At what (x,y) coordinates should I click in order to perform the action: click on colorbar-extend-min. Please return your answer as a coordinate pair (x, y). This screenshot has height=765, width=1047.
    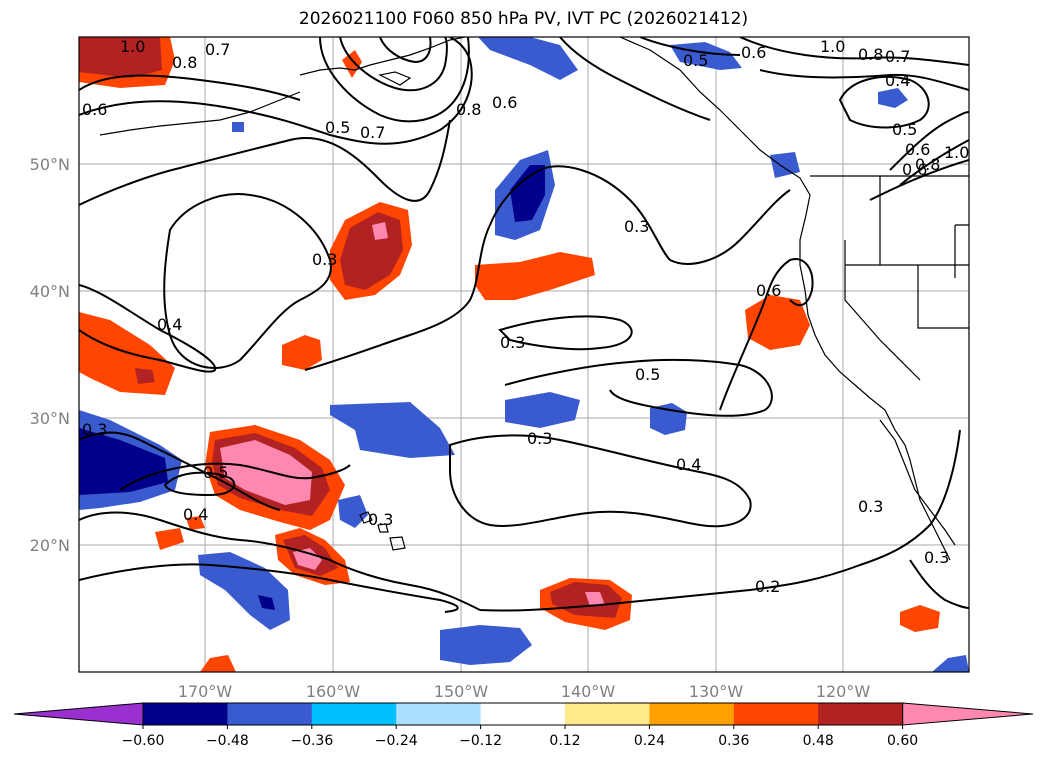
    Looking at the image, I should click on (78, 714).